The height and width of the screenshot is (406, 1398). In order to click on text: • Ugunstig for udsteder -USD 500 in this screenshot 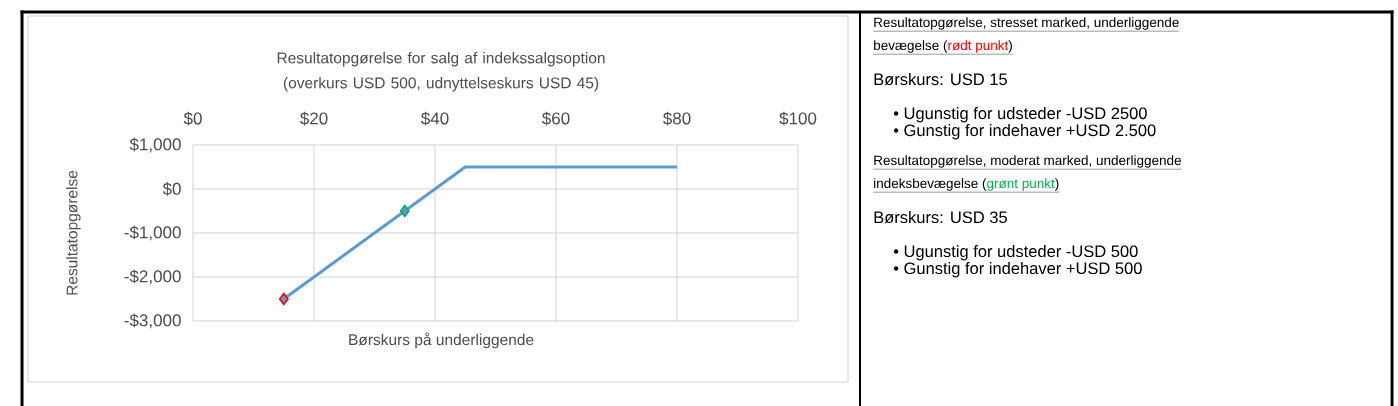, I will do `click(1015, 253)`.